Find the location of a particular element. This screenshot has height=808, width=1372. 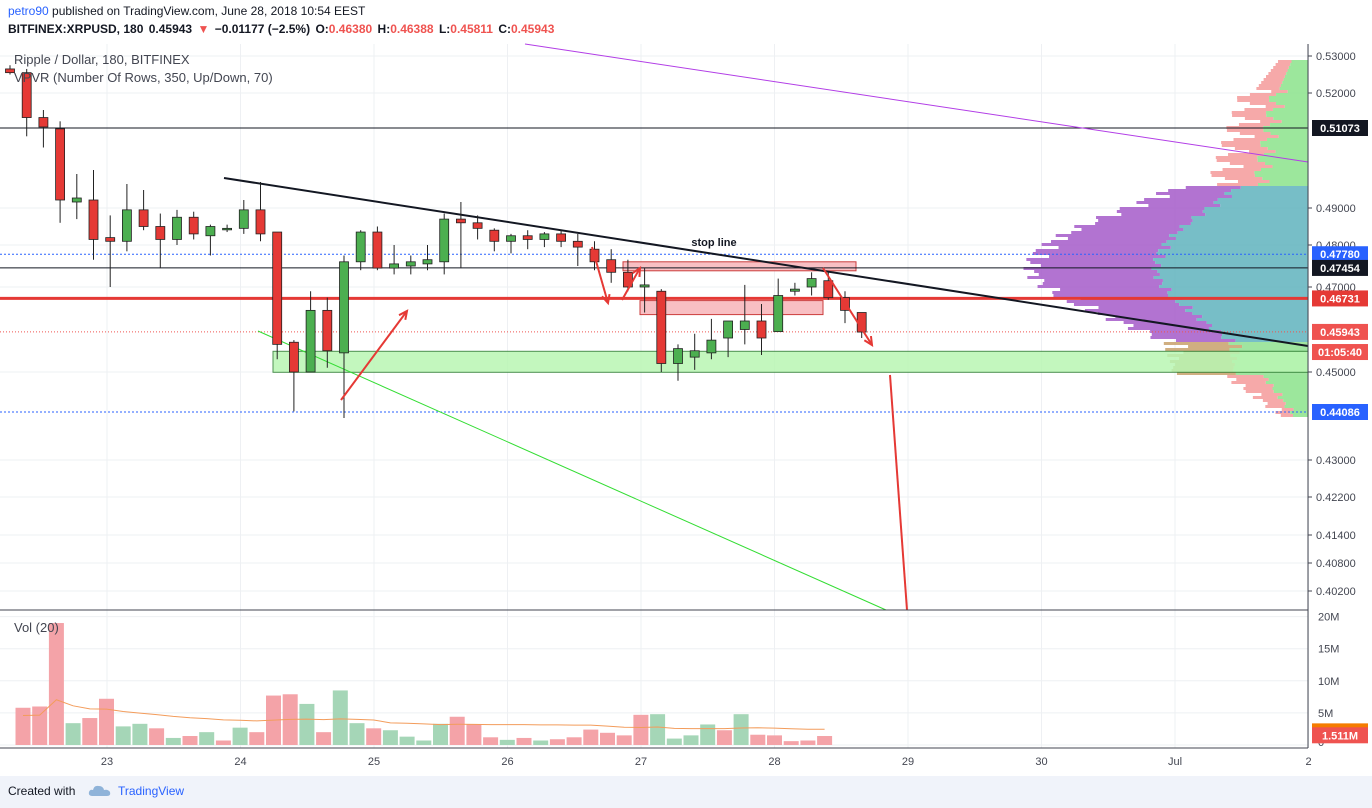

x-tick-label: Jul is located at coordinates (1175, 762).